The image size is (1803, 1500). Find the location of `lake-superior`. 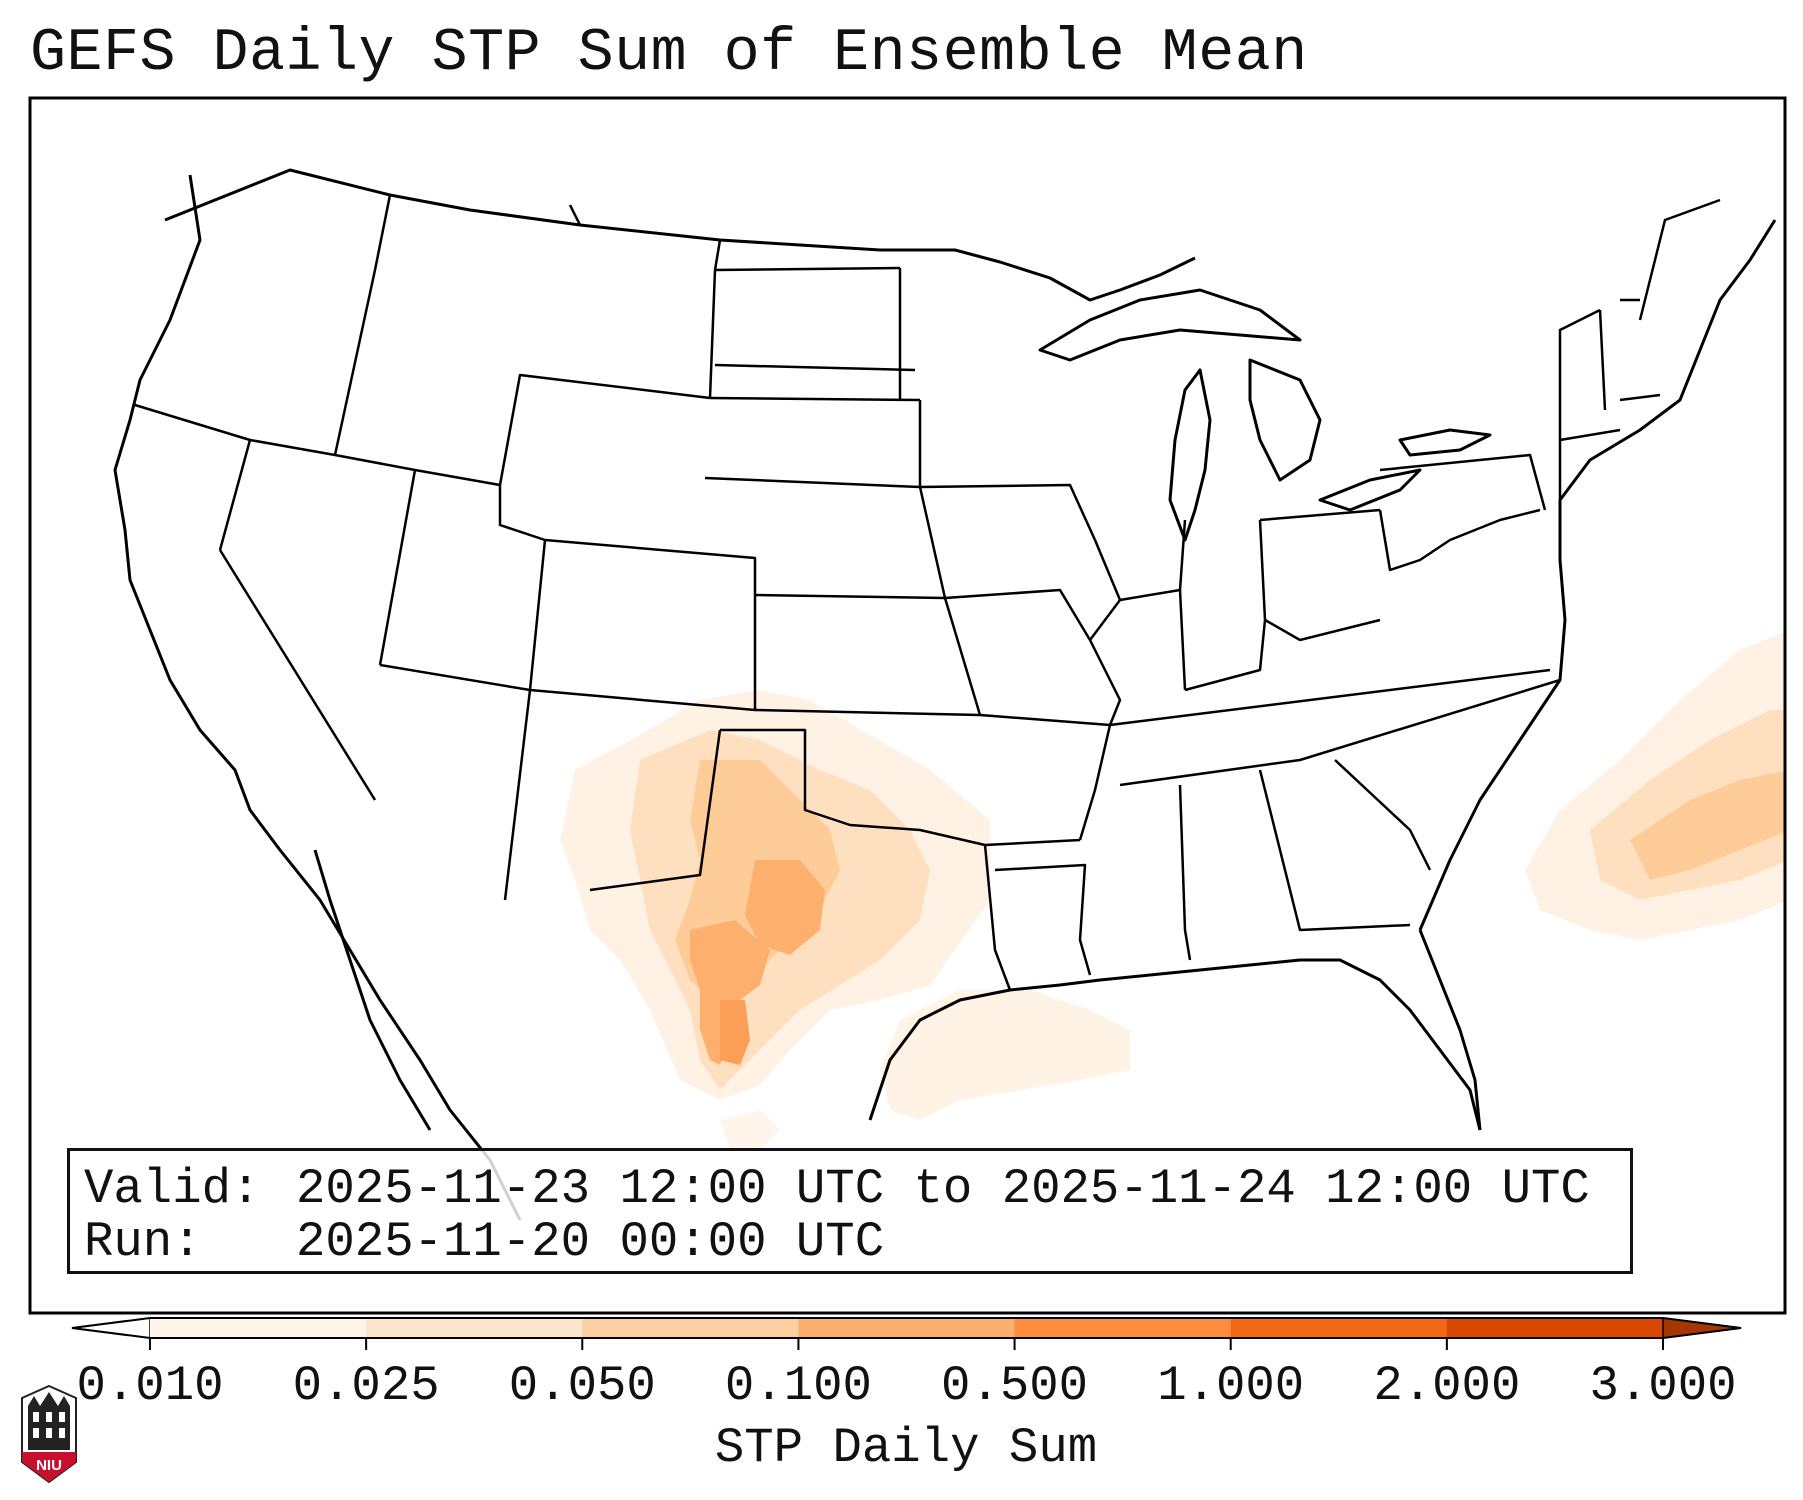

lake-superior is located at coordinates (1170, 325).